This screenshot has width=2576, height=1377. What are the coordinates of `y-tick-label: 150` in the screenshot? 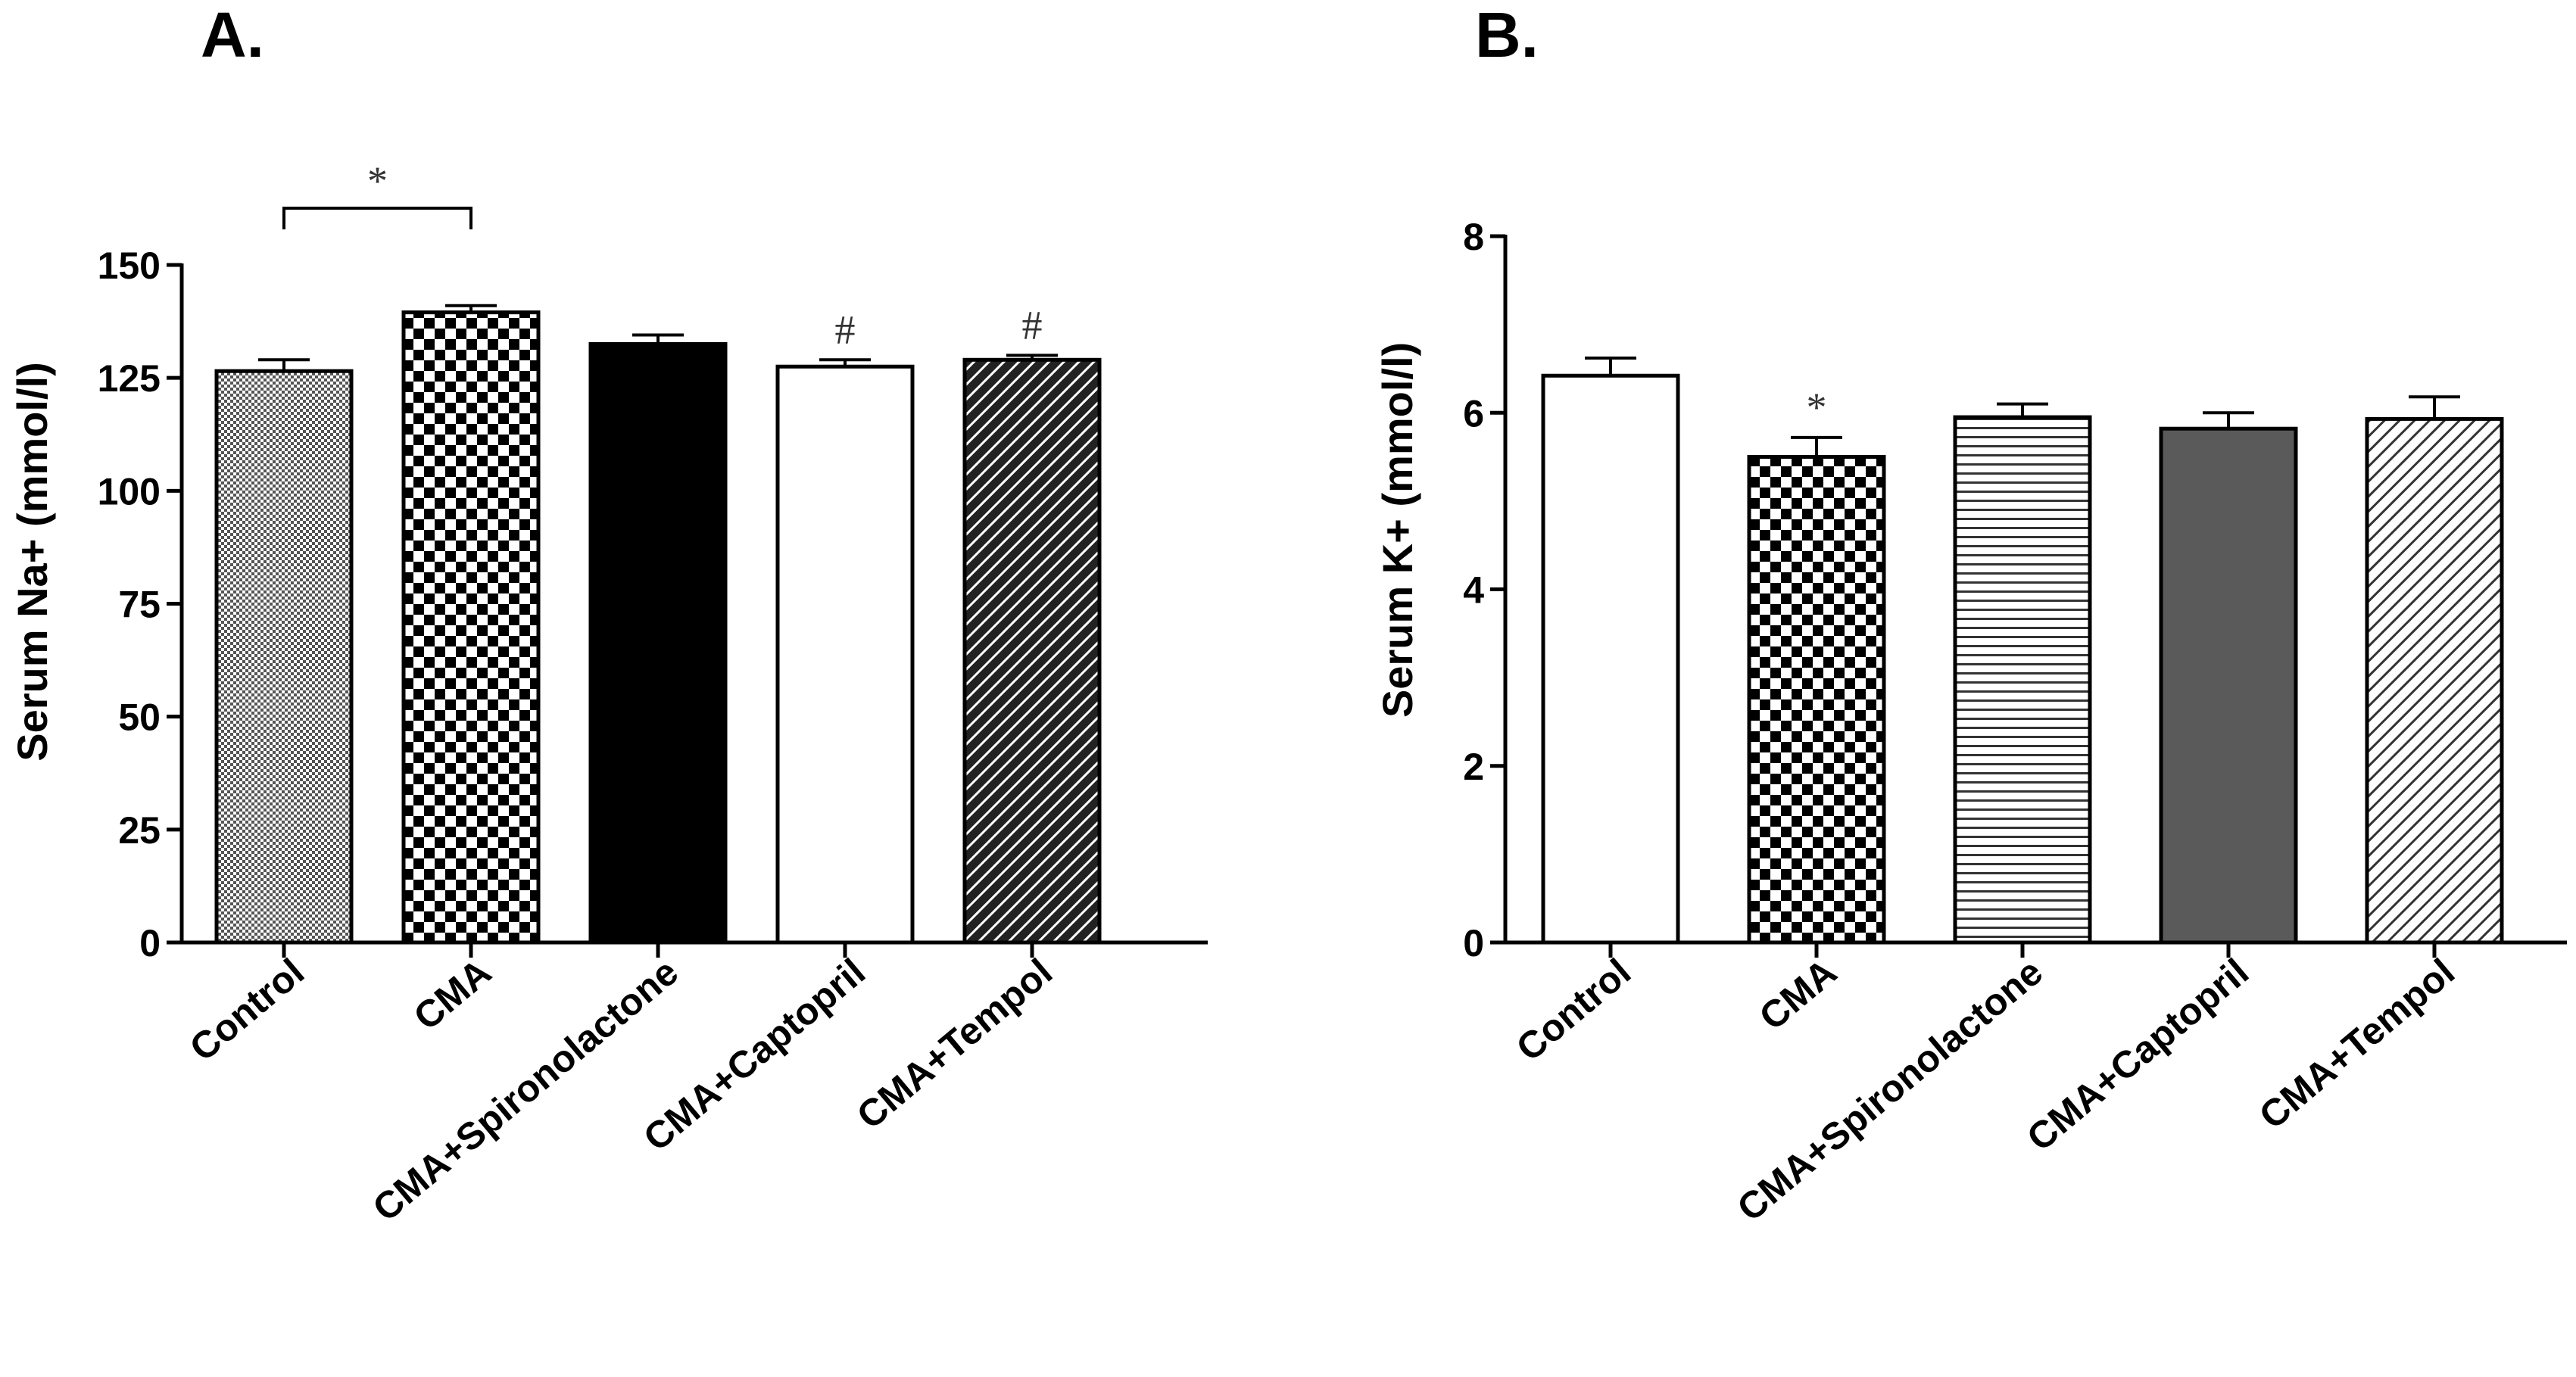 It's located at (129, 266).